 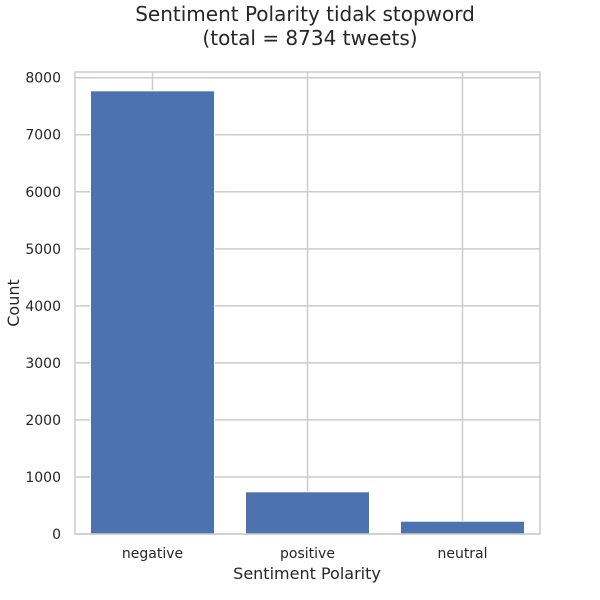 I want to click on y-tick-label: 8000, so click(x=43, y=79).